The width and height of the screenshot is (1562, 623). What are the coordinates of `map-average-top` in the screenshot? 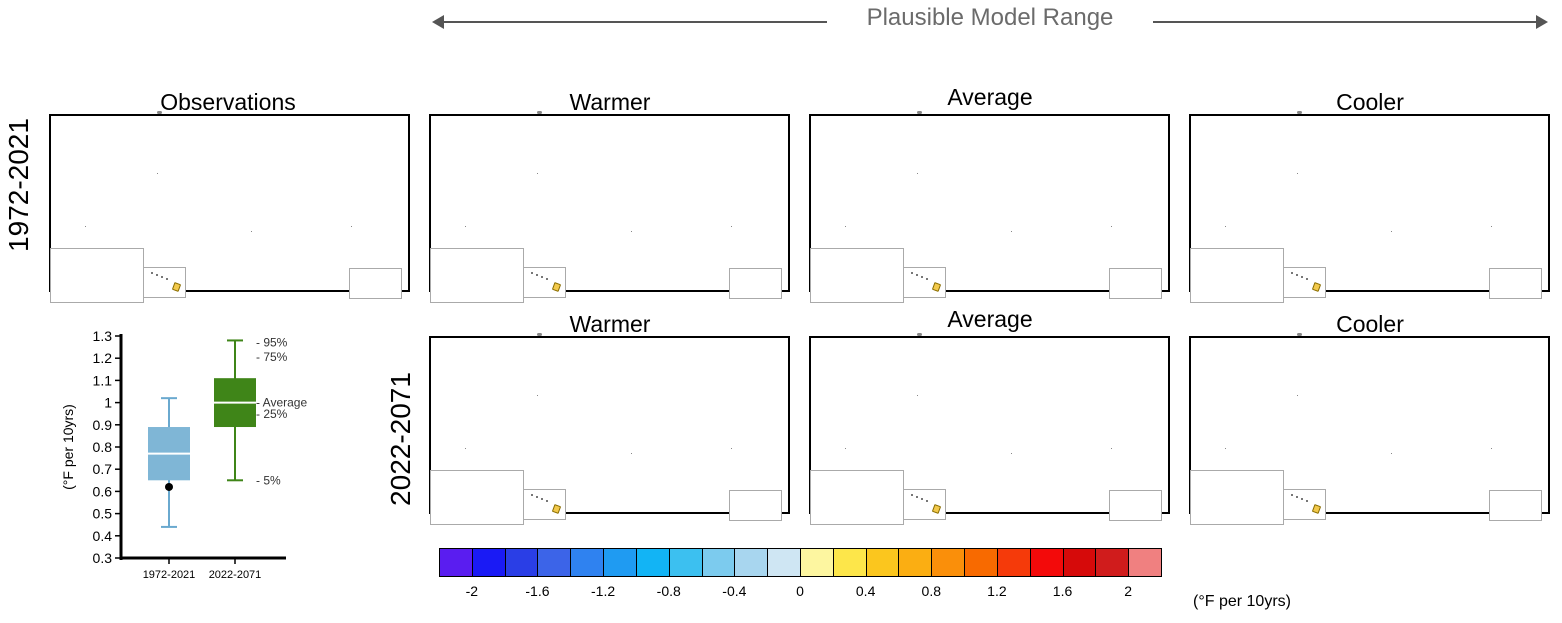 It's located at (989, 208).